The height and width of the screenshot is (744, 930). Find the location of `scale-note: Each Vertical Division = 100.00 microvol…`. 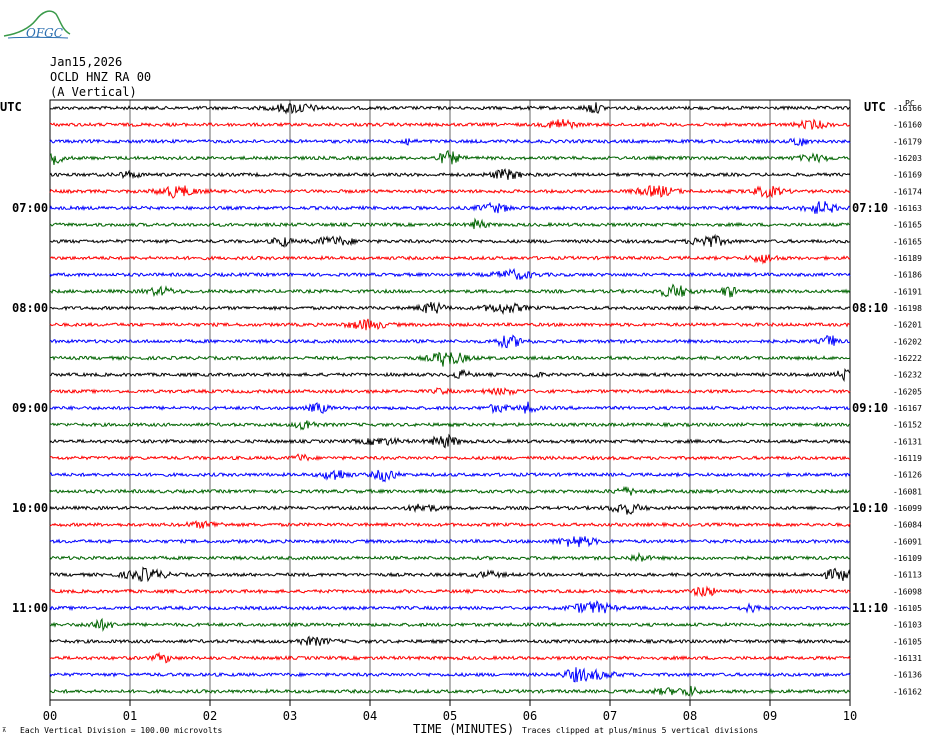

scale-note: Each Vertical Division = 100.00 microvol… is located at coordinates (121, 730).